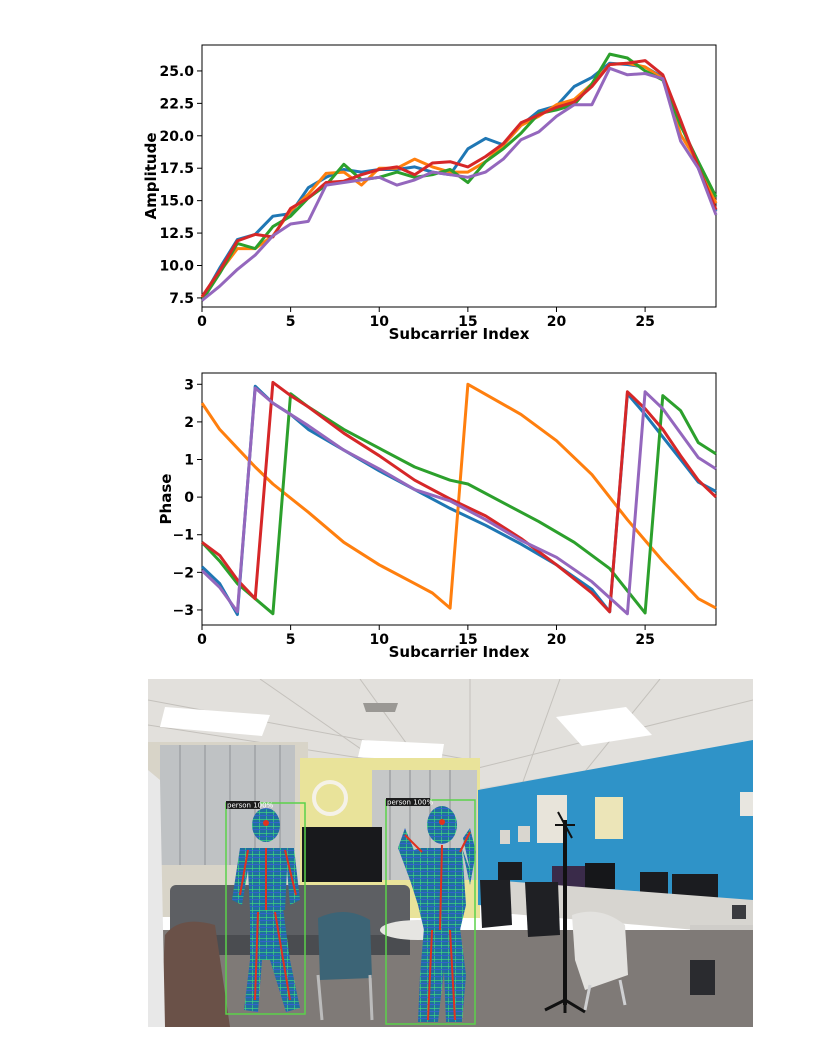  I want to click on amplitude-y-axis-title: Amplitude, so click(151, 175).